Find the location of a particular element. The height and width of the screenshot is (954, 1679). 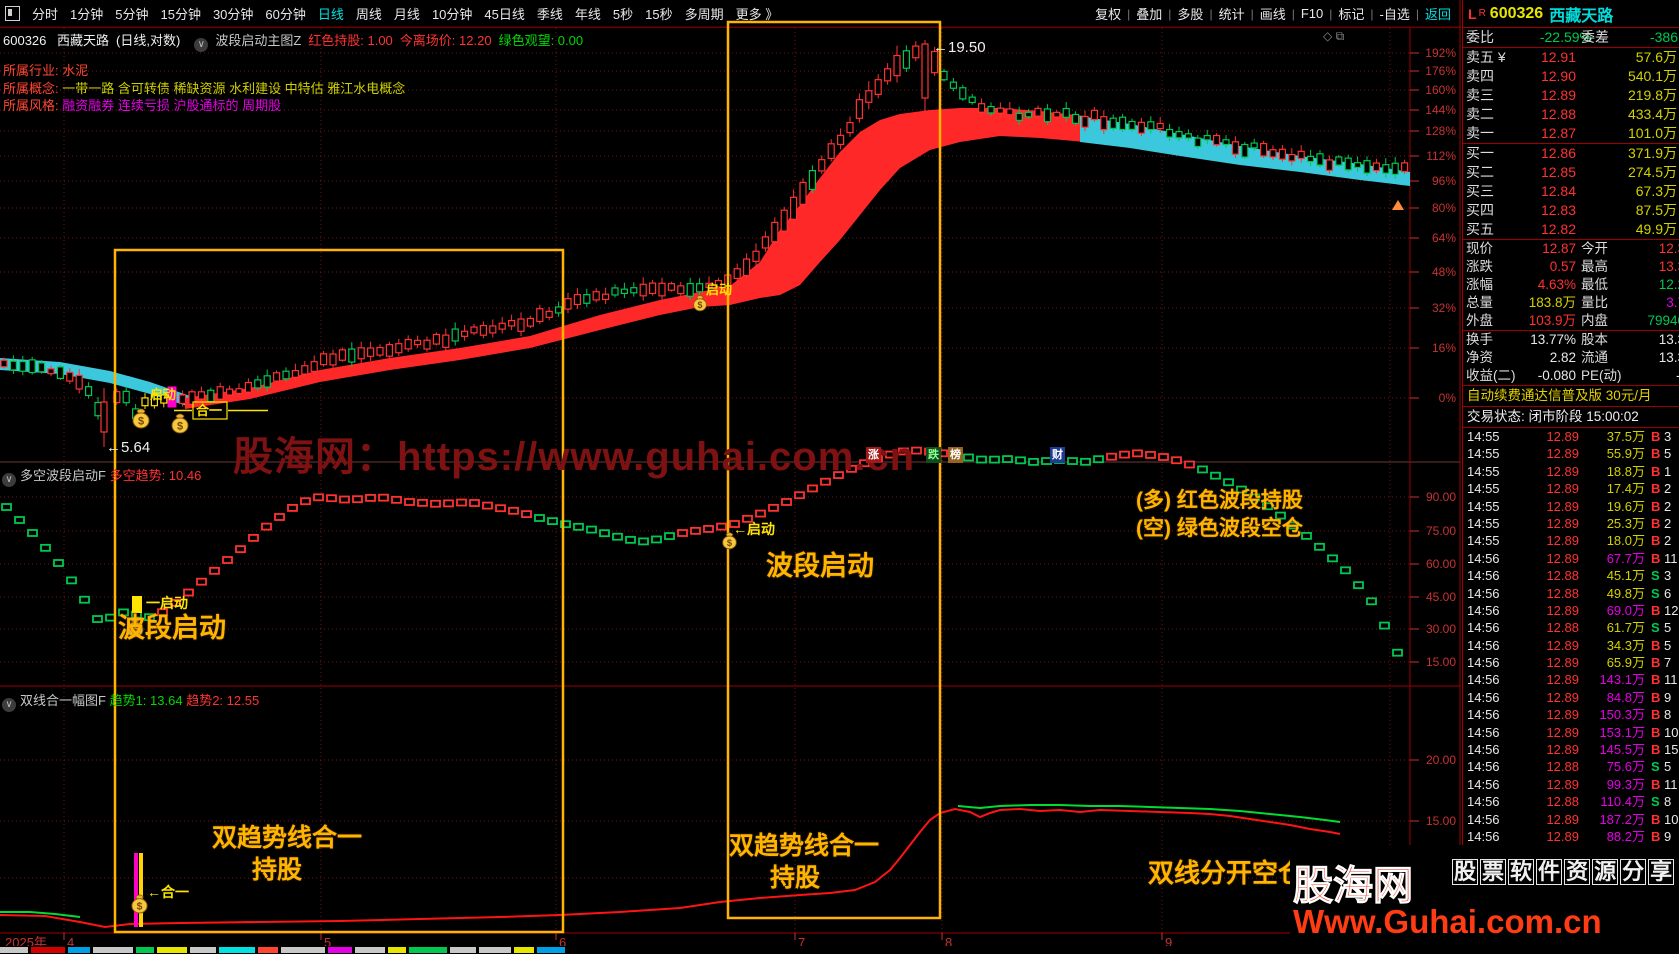

menu-tool--自选: -自选 is located at coordinates (1394, 14).